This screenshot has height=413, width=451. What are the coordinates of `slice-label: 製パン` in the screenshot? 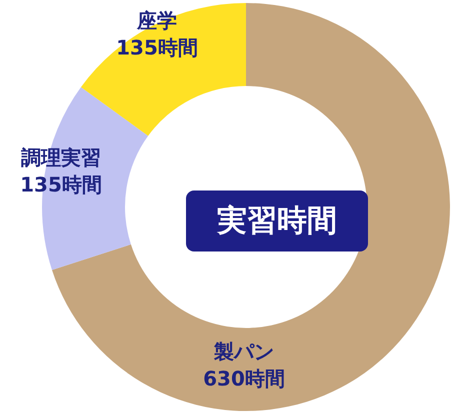 It's located at (243, 352).